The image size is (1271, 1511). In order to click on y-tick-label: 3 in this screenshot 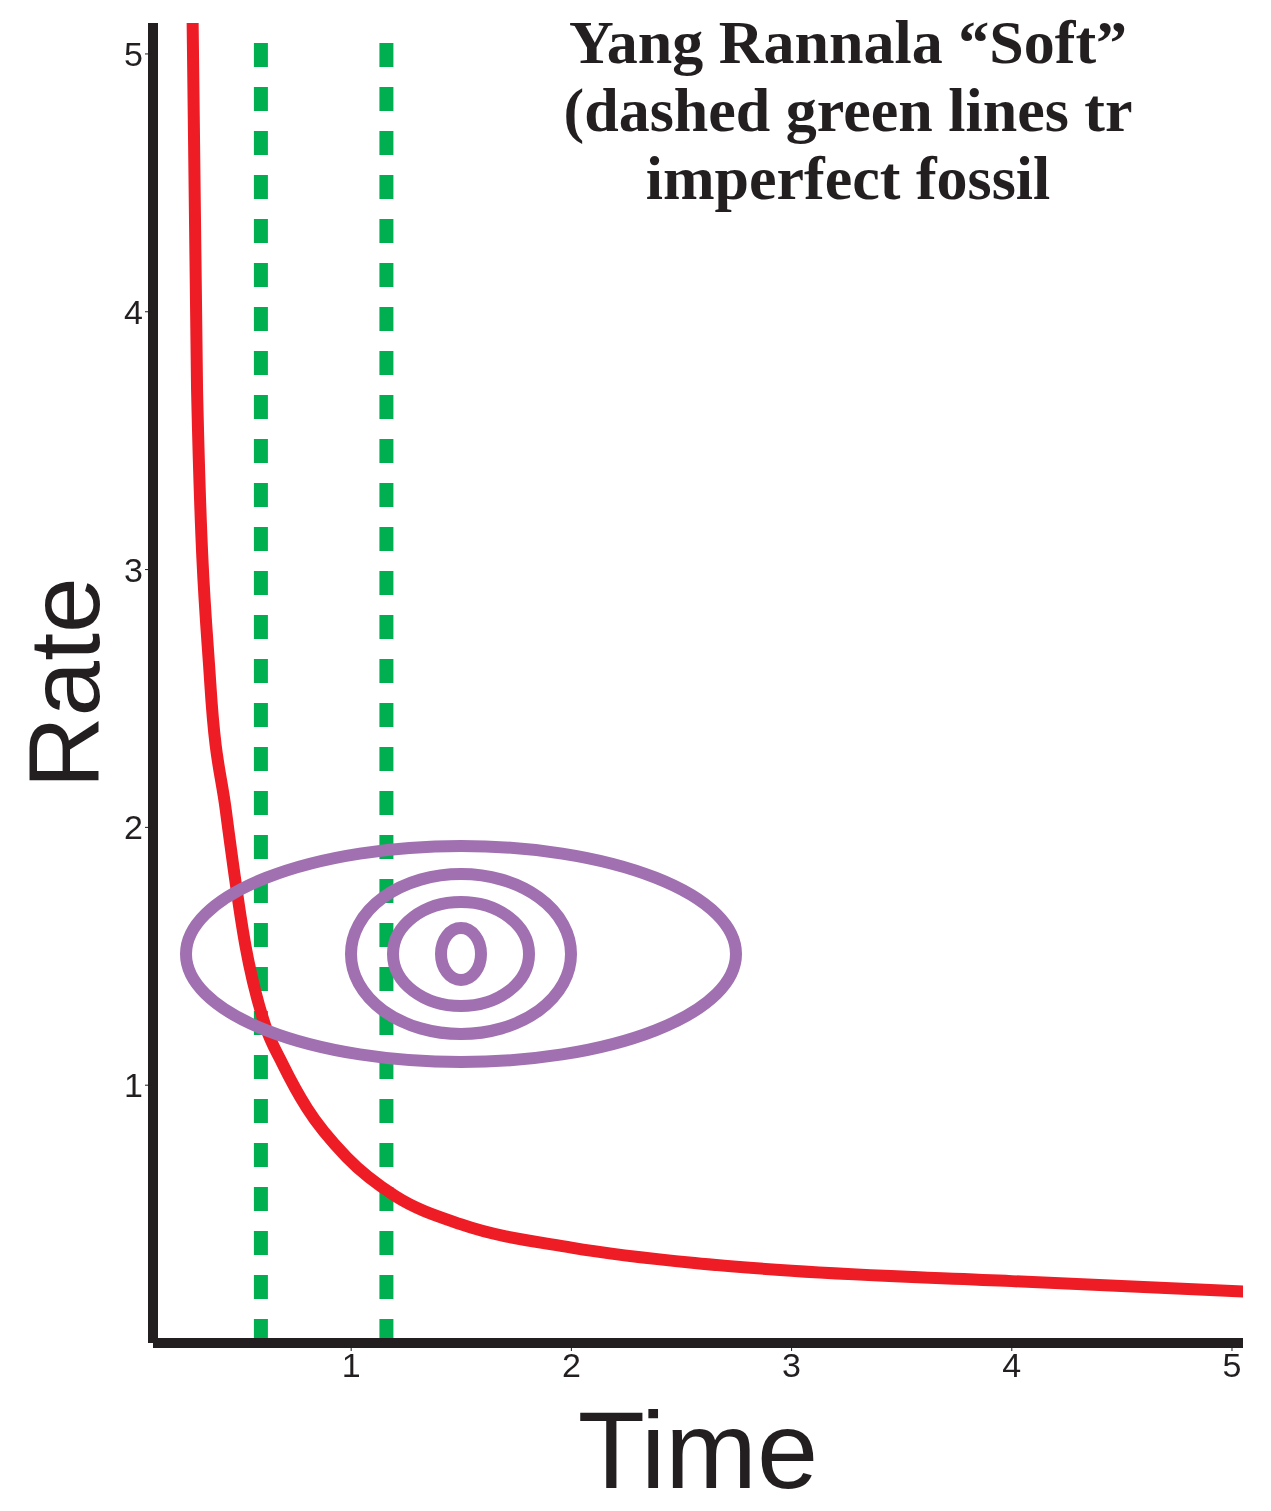, I will do `click(133, 569)`.